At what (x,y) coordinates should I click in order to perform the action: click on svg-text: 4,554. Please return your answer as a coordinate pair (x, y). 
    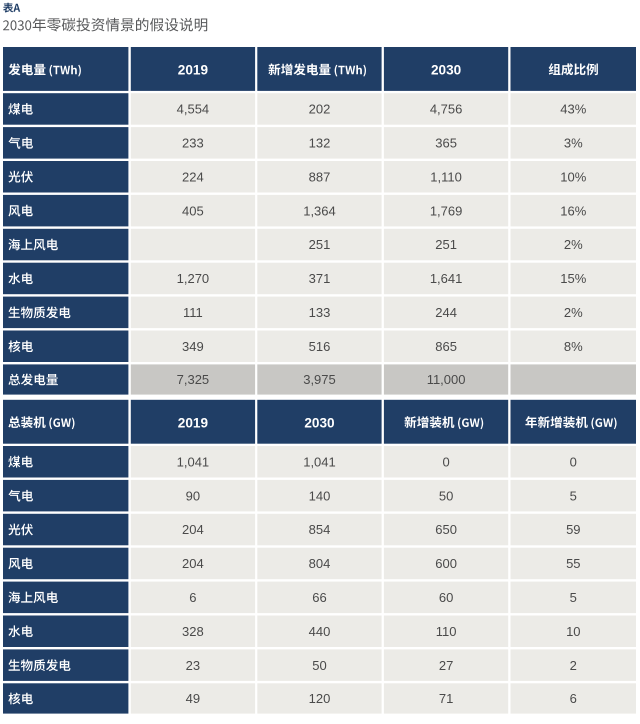
    Looking at the image, I should click on (193, 109).